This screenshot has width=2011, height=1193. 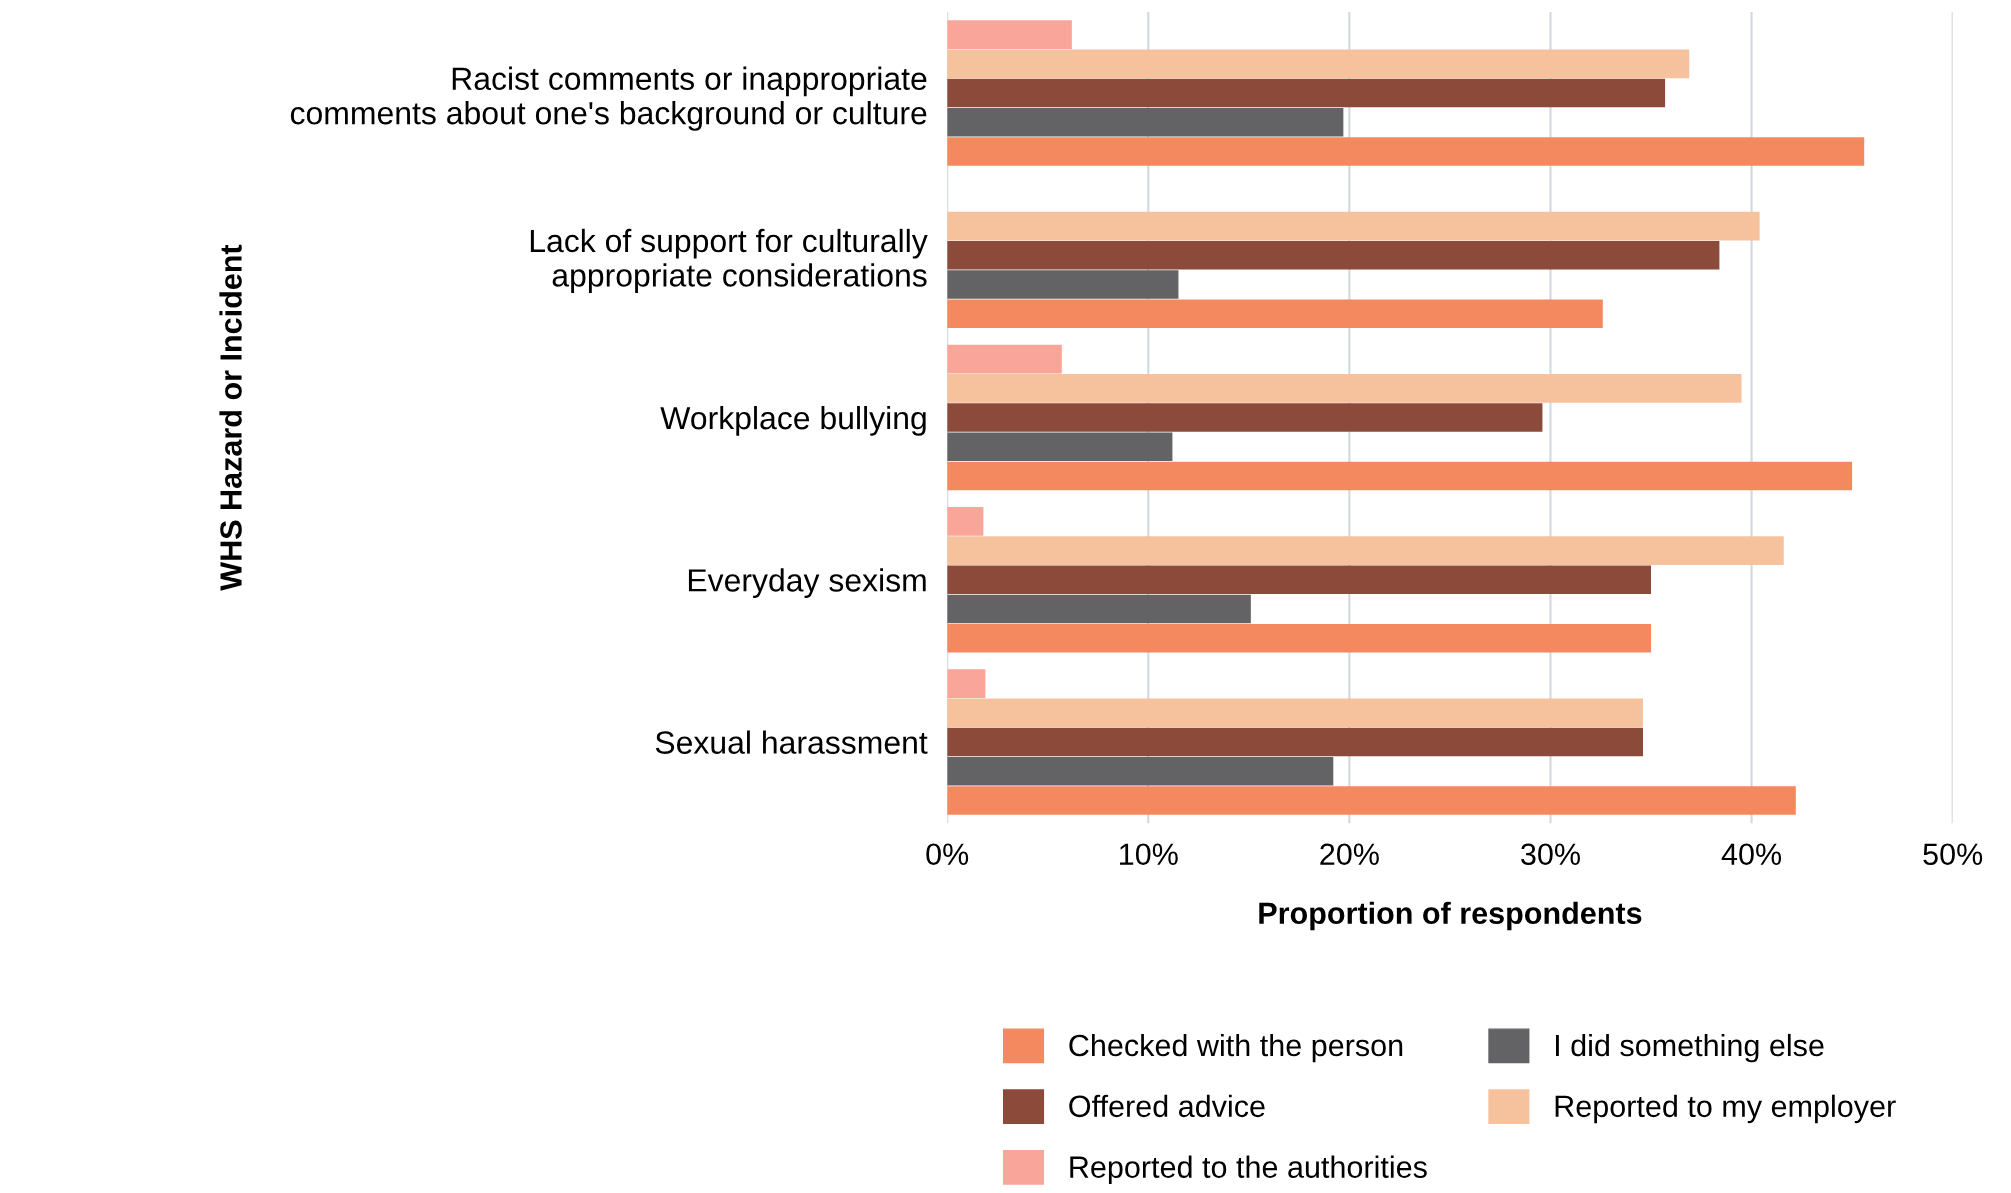 What do you see at coordinates (608, 98) in the screenshot?
I see `y-tick-label: Racist comments or inappropriate comments about one's background or culture` at bounding box center [608, 98].